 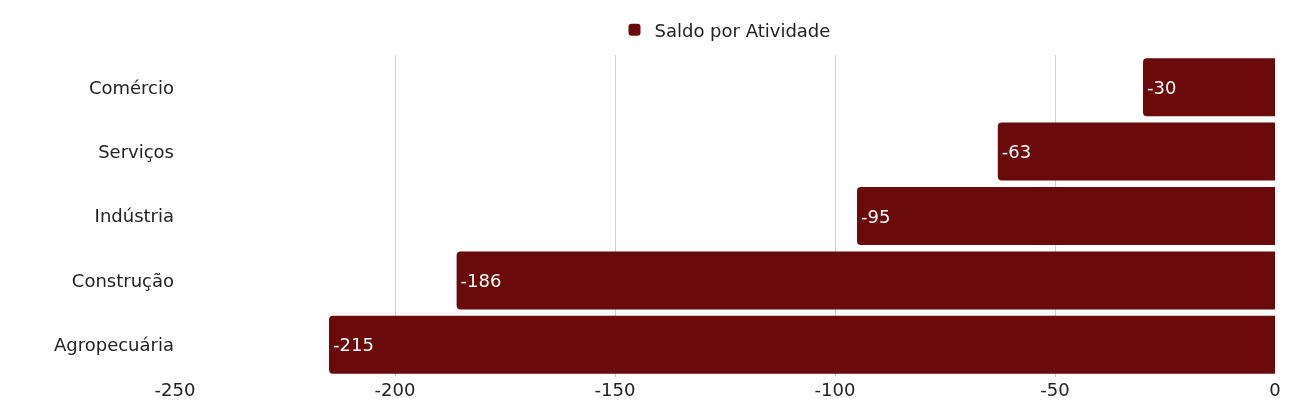 I want to click on x-tick-label: -150, so click(x=615, y=389).